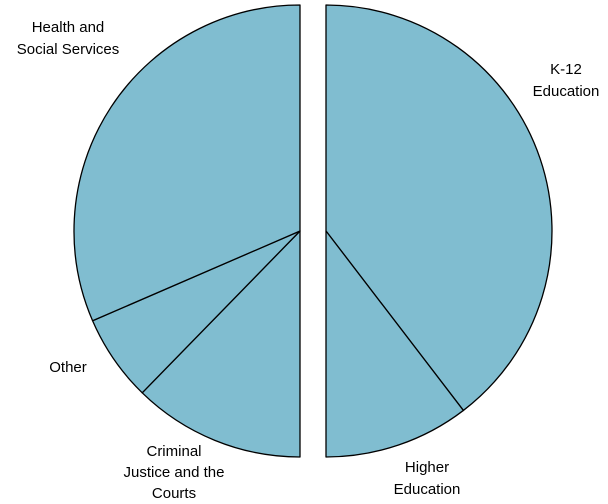 This screenshot has width=608, height=504. Describe the element at coordinates (566, 80) in the screenshot. I see `pie-label-k-12-education: K-12 Education` at that location.